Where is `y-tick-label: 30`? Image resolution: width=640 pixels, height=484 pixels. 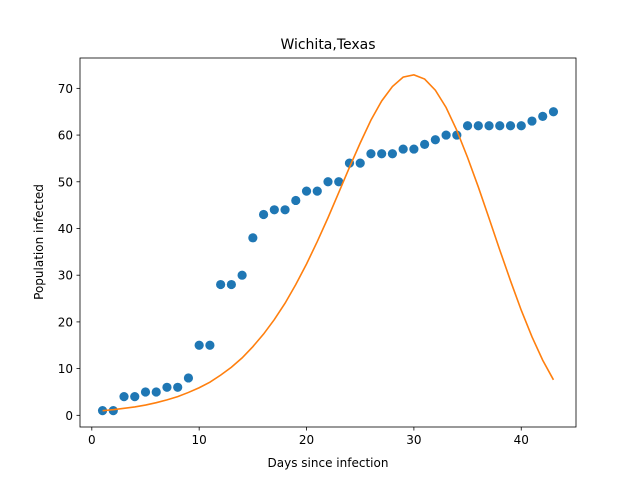 y-tick-label: 30 is located at coordinates (65, 276).